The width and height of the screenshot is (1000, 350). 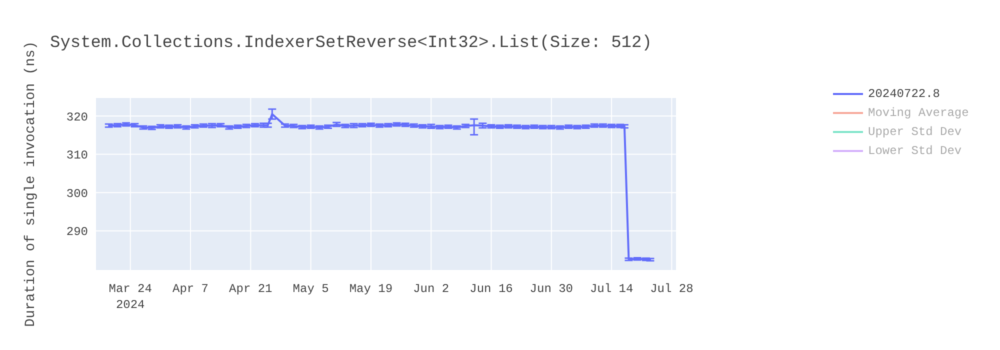 I want to click on x-tick-label: Jun 30, so click(x=552, y=289).